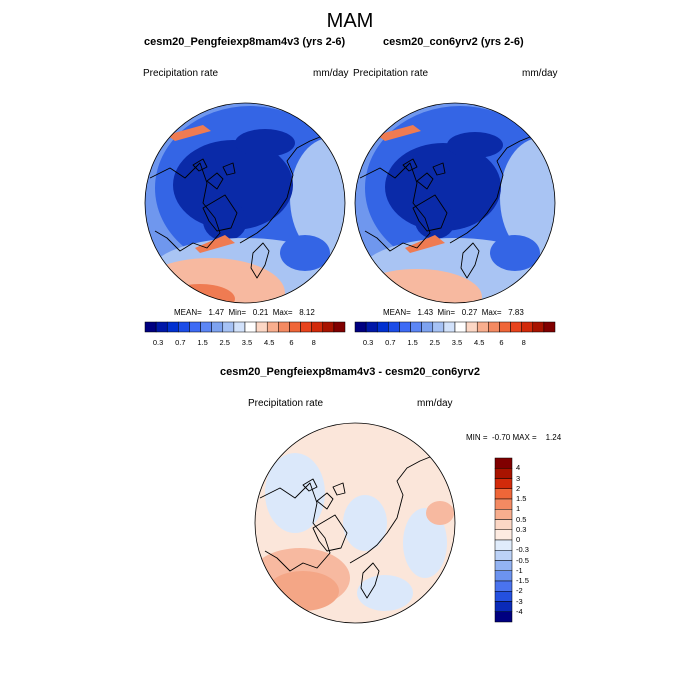 This screenshot has width=700, height=700. Describe the element at coordinates (215, 244) in the screenshot. I see `panel1-storm-track-east` at that location.